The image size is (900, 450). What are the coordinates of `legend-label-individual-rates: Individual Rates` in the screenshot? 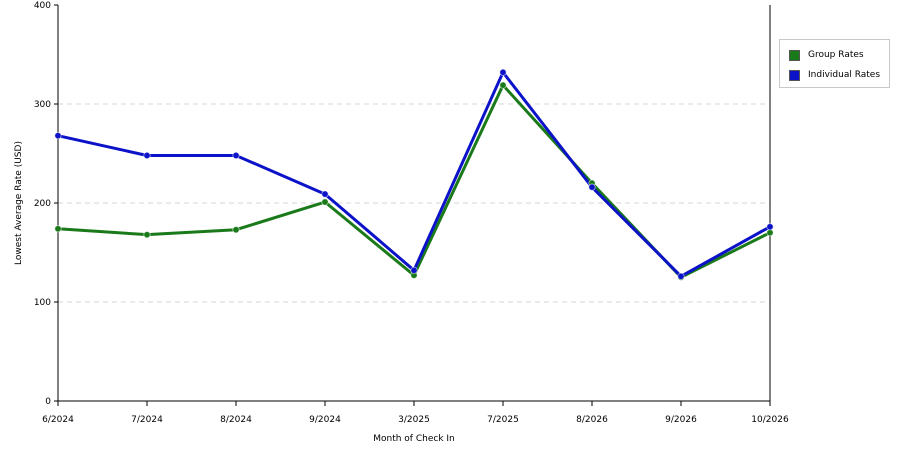 It's located at (844, 75).